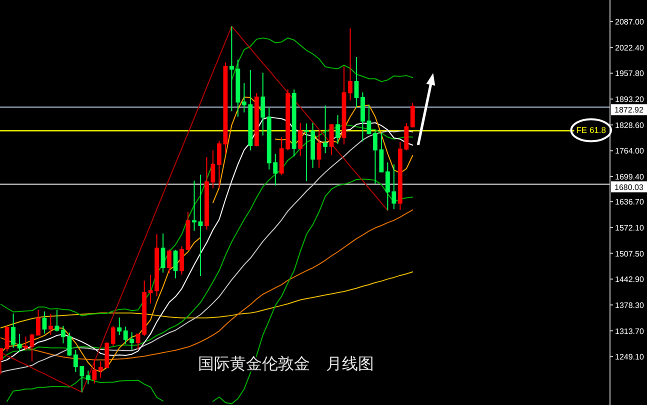 The image size is (647, 405). I want to click on y-tick-label: 1442.90, so click(629, 279).